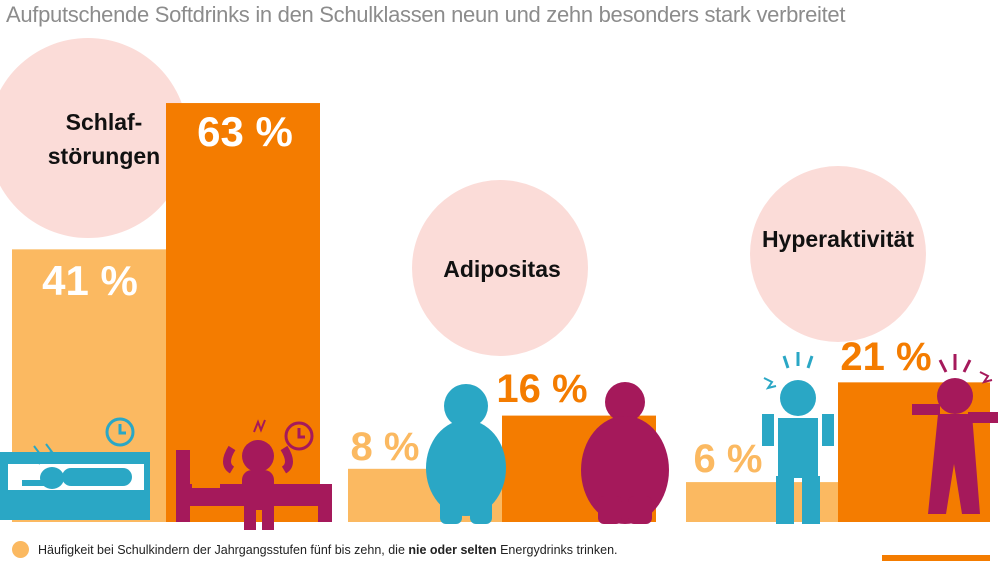 This screenshot has height=562, width=1000. Describe the element at coordinates (20, 549) in the screenshot. I see `legend-marker` at that location.